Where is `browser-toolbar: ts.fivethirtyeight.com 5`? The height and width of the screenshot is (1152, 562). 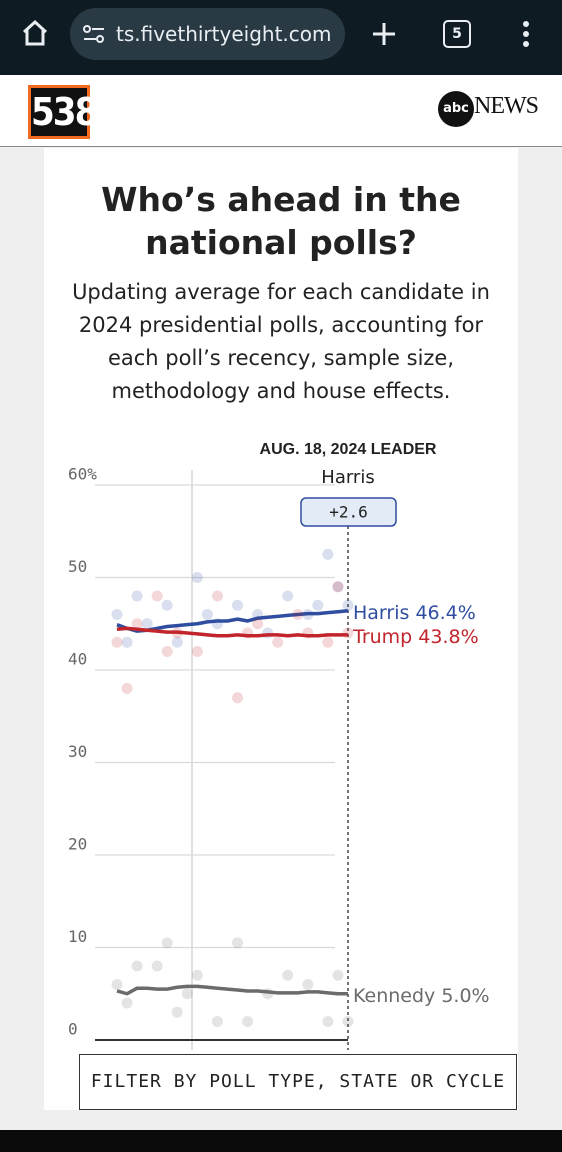
browser-toolbar: ts.fivethirtyeight.com 5 is located at coordinates (281, 37).